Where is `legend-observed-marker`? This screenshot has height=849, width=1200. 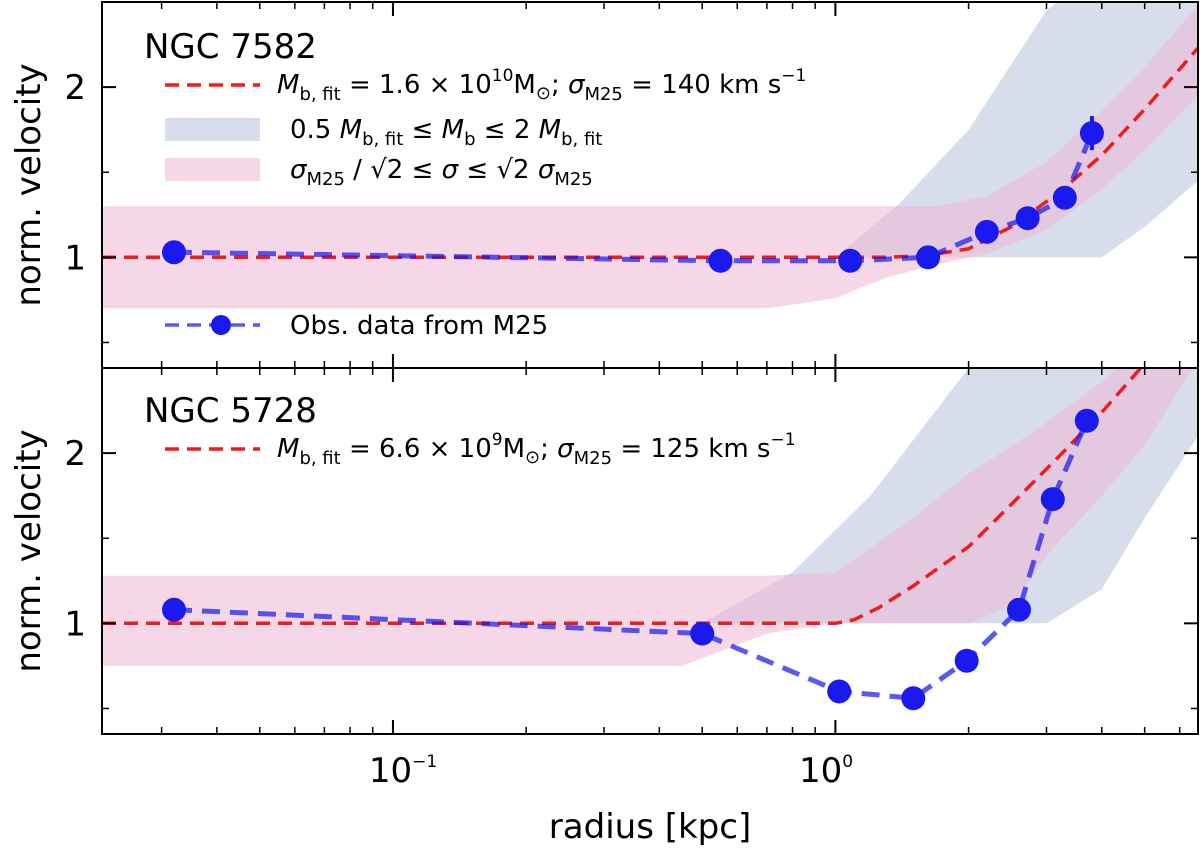 legend-observed-marker is located at coordinates (221, 325).